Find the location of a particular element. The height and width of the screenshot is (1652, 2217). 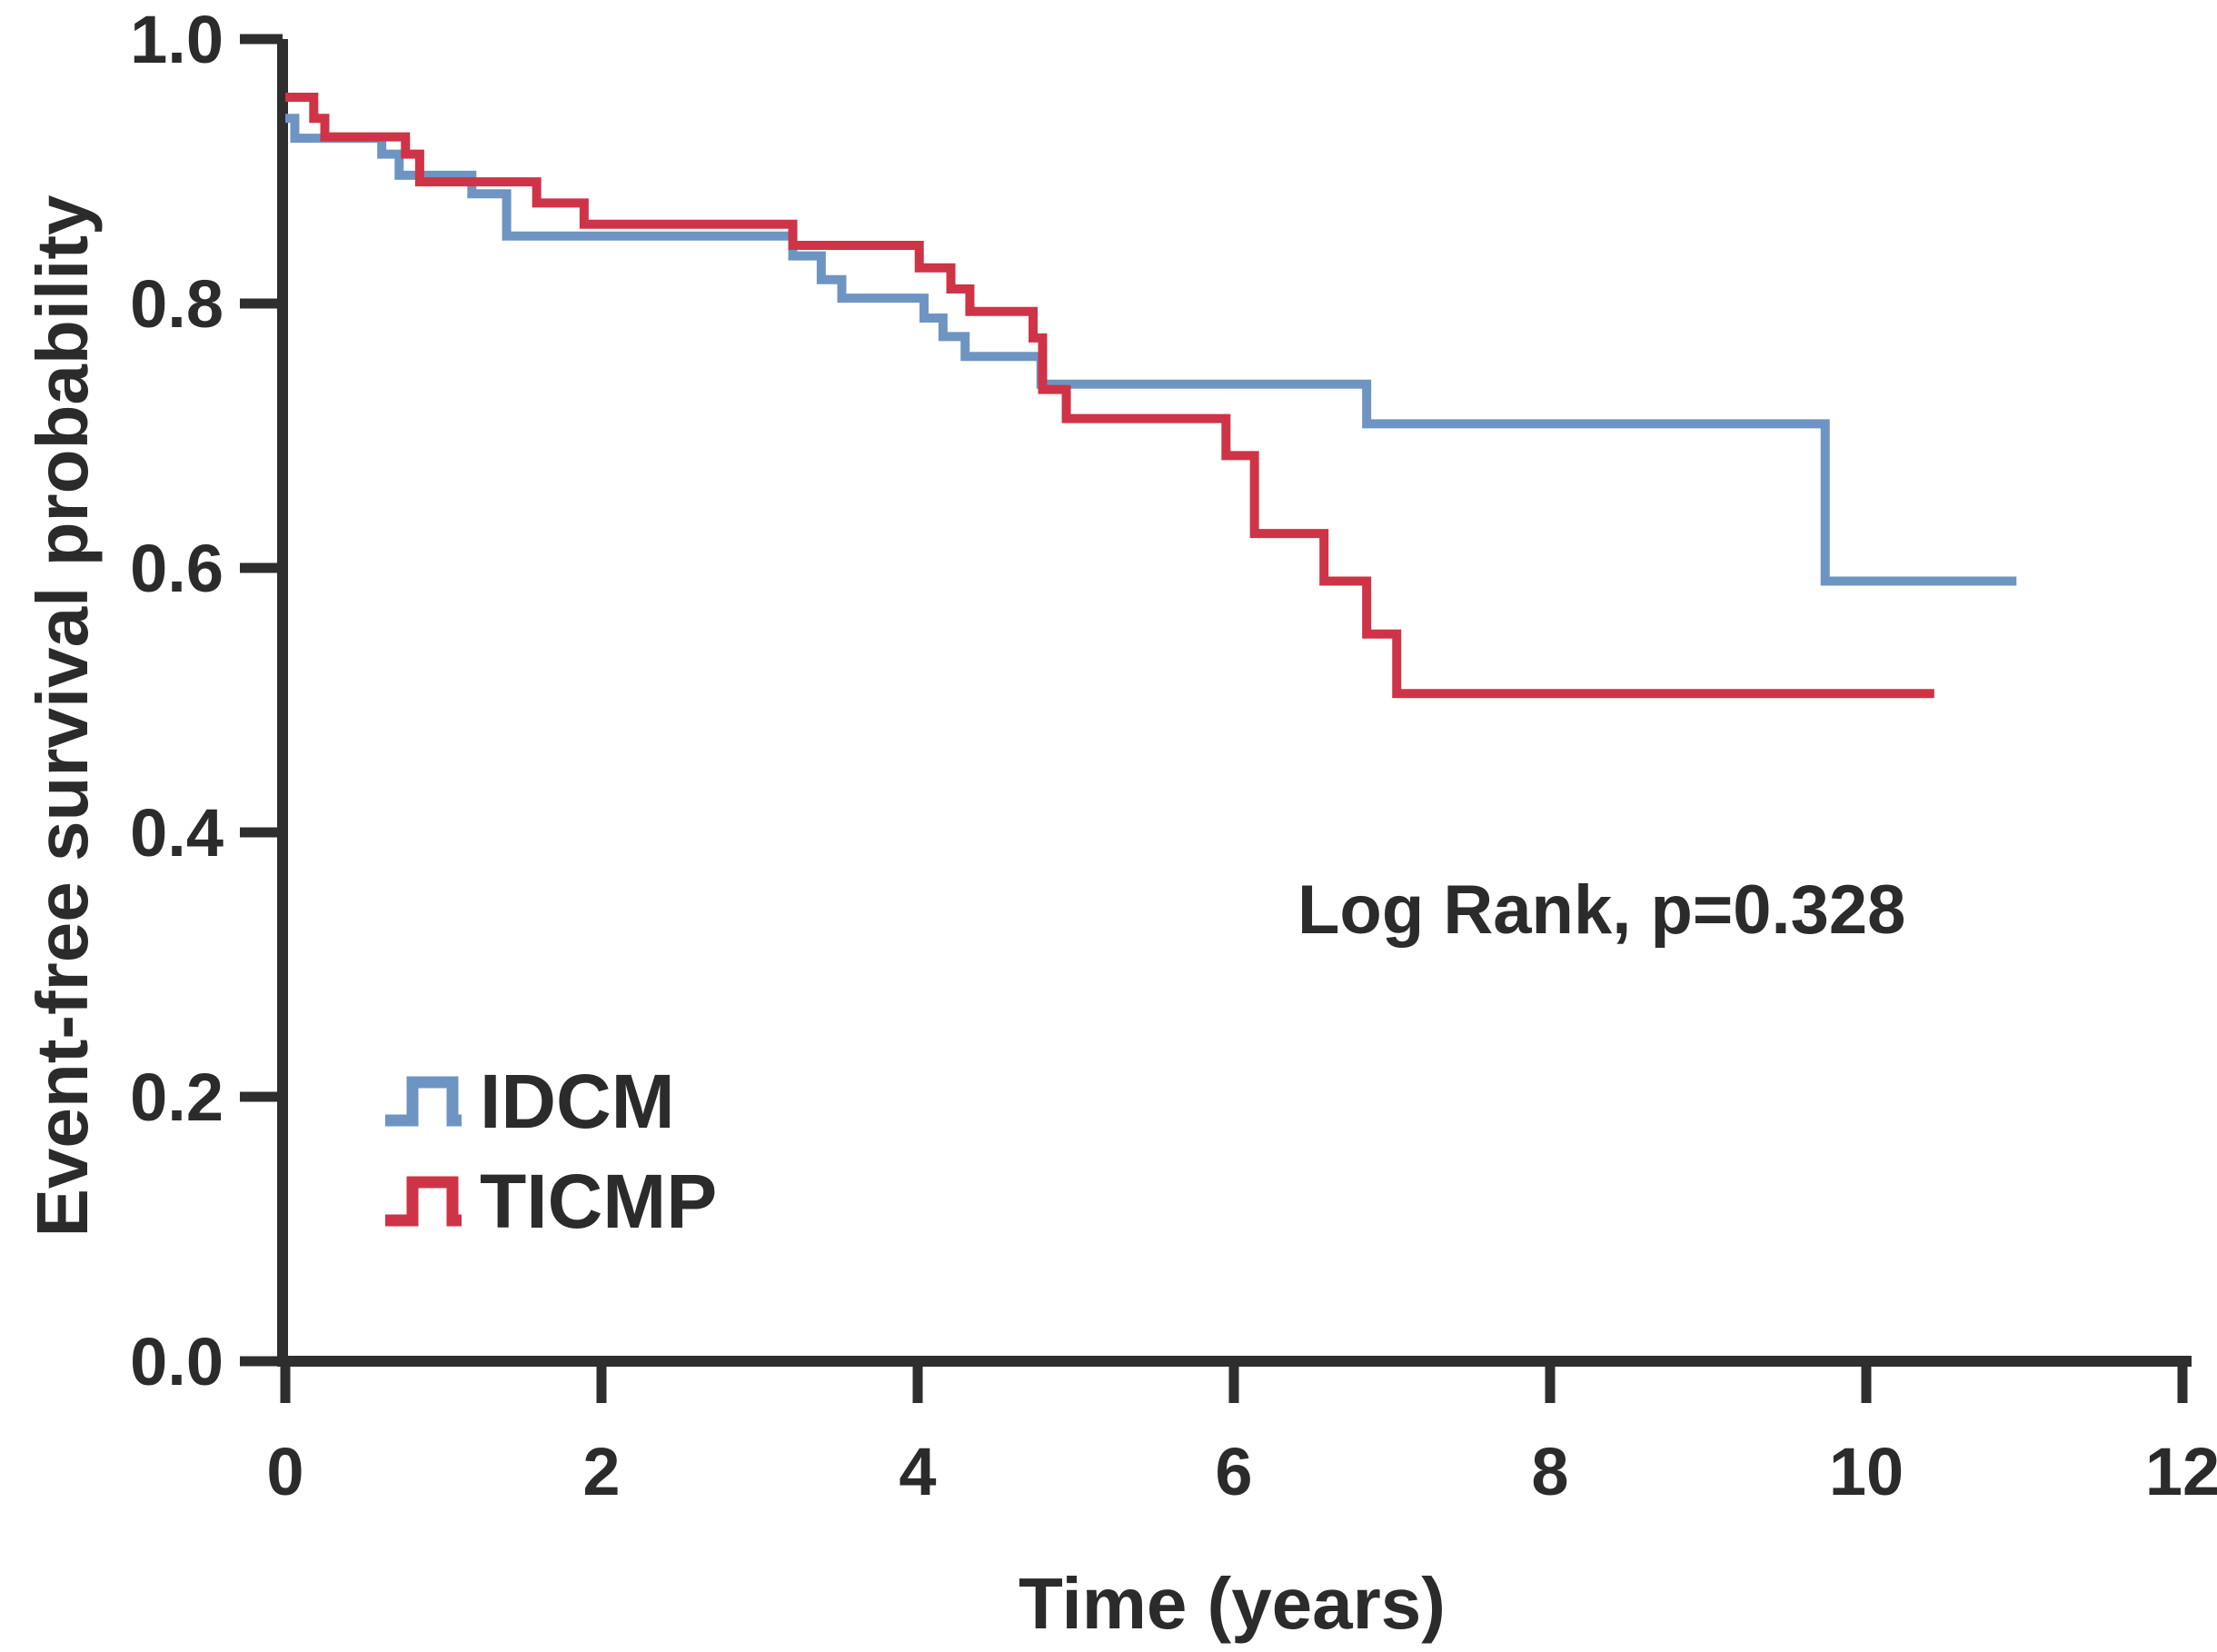

x-tick-label: 10 is located at coordinates (1867, 1471).